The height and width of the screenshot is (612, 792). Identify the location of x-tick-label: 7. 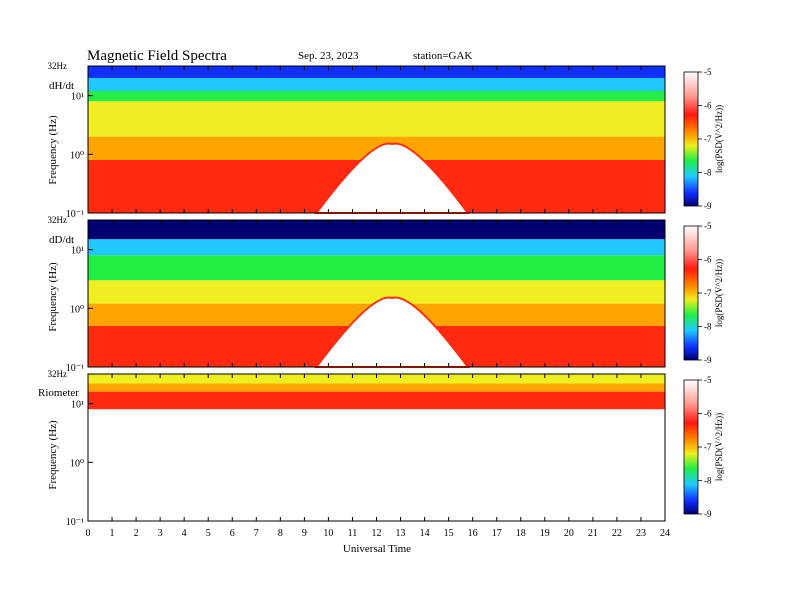
(256, 533).